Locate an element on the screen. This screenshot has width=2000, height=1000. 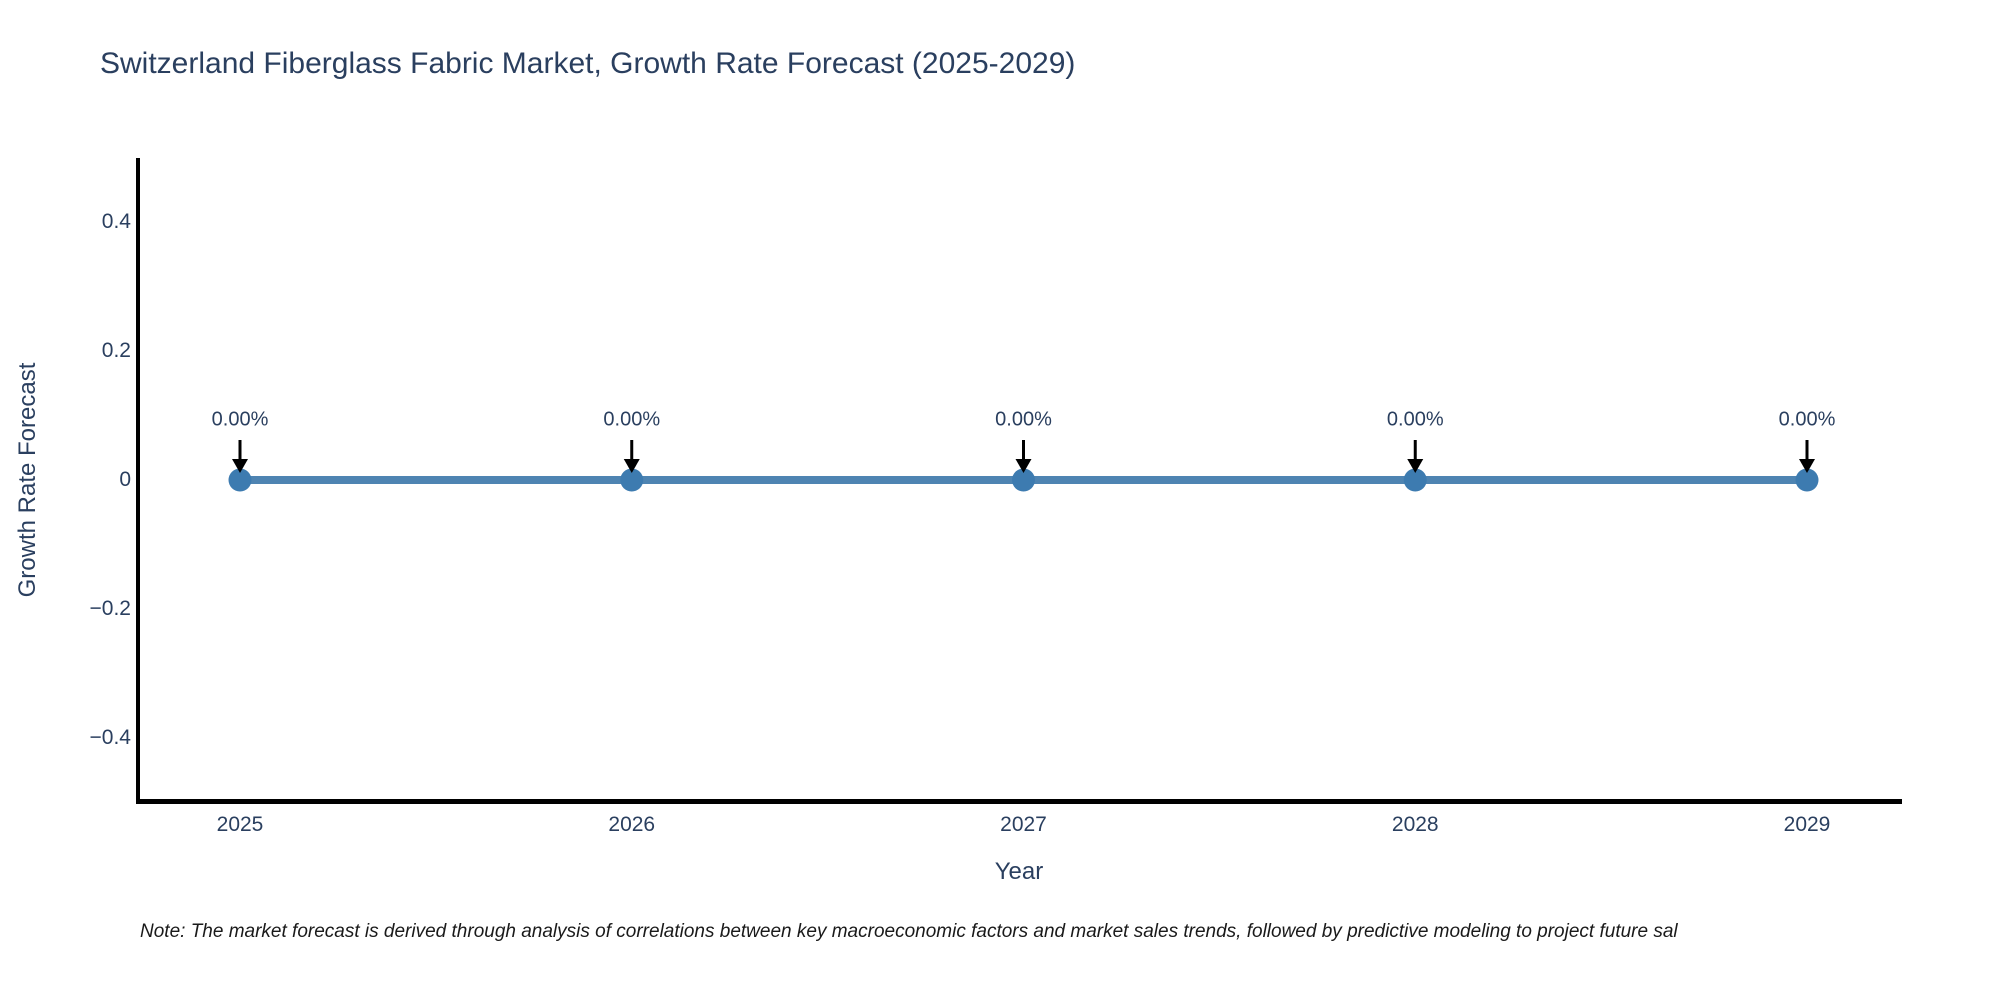
y-axis-line is located at coordinates (138, 480).